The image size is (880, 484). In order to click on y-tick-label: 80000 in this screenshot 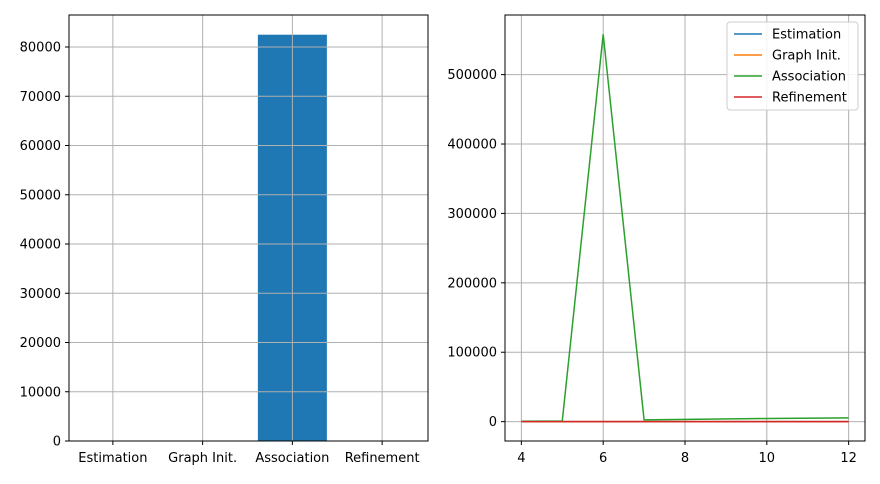, I will do `click(40, 48)`.